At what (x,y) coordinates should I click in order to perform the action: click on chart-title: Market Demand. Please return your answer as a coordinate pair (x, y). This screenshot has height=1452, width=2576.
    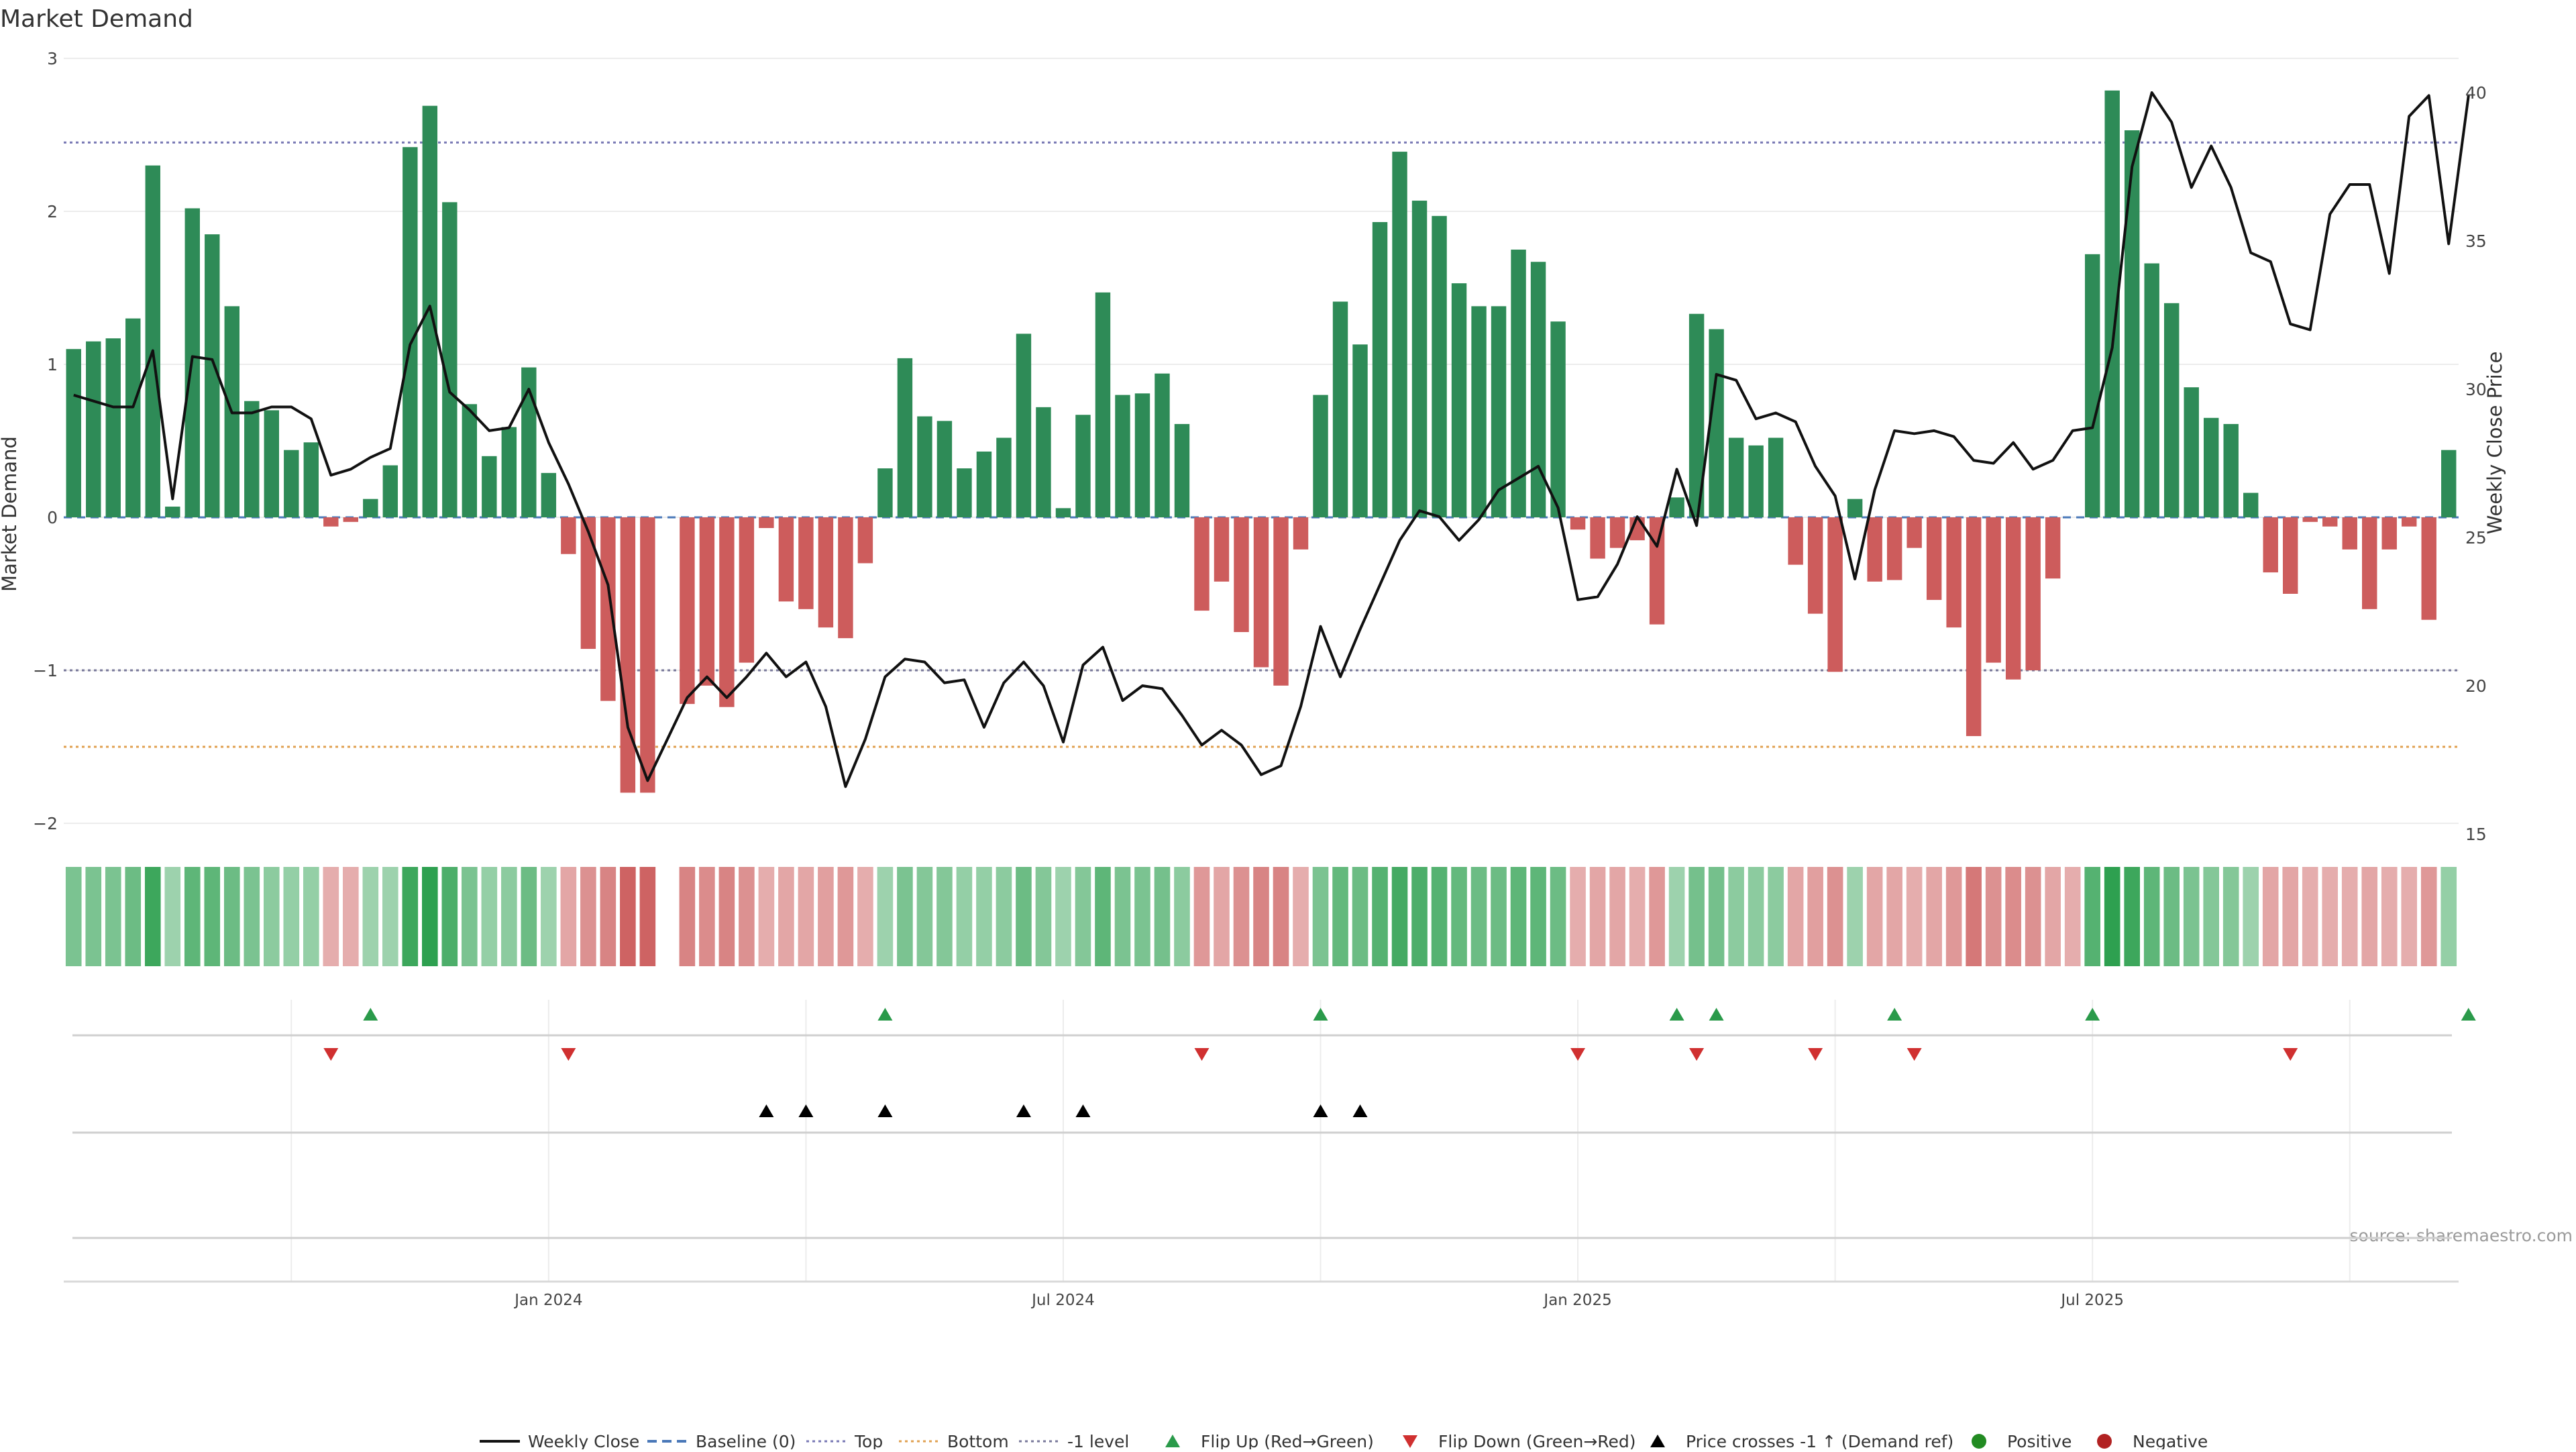
    Looking at the image, I should click on (96, 19).